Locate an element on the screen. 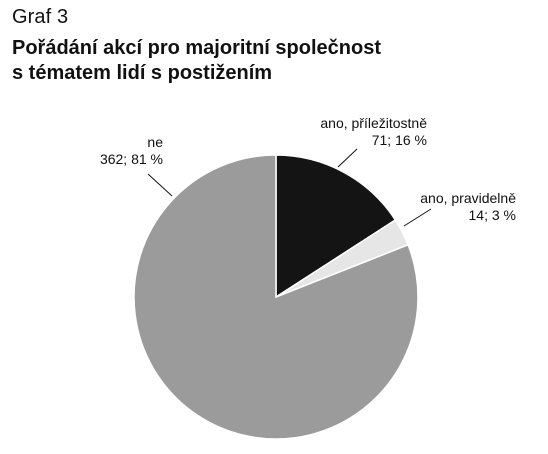 The height and width of the screenshot is (454, 548). slice-value-ne: 362; 81 % is located at coordinates (131, 159).